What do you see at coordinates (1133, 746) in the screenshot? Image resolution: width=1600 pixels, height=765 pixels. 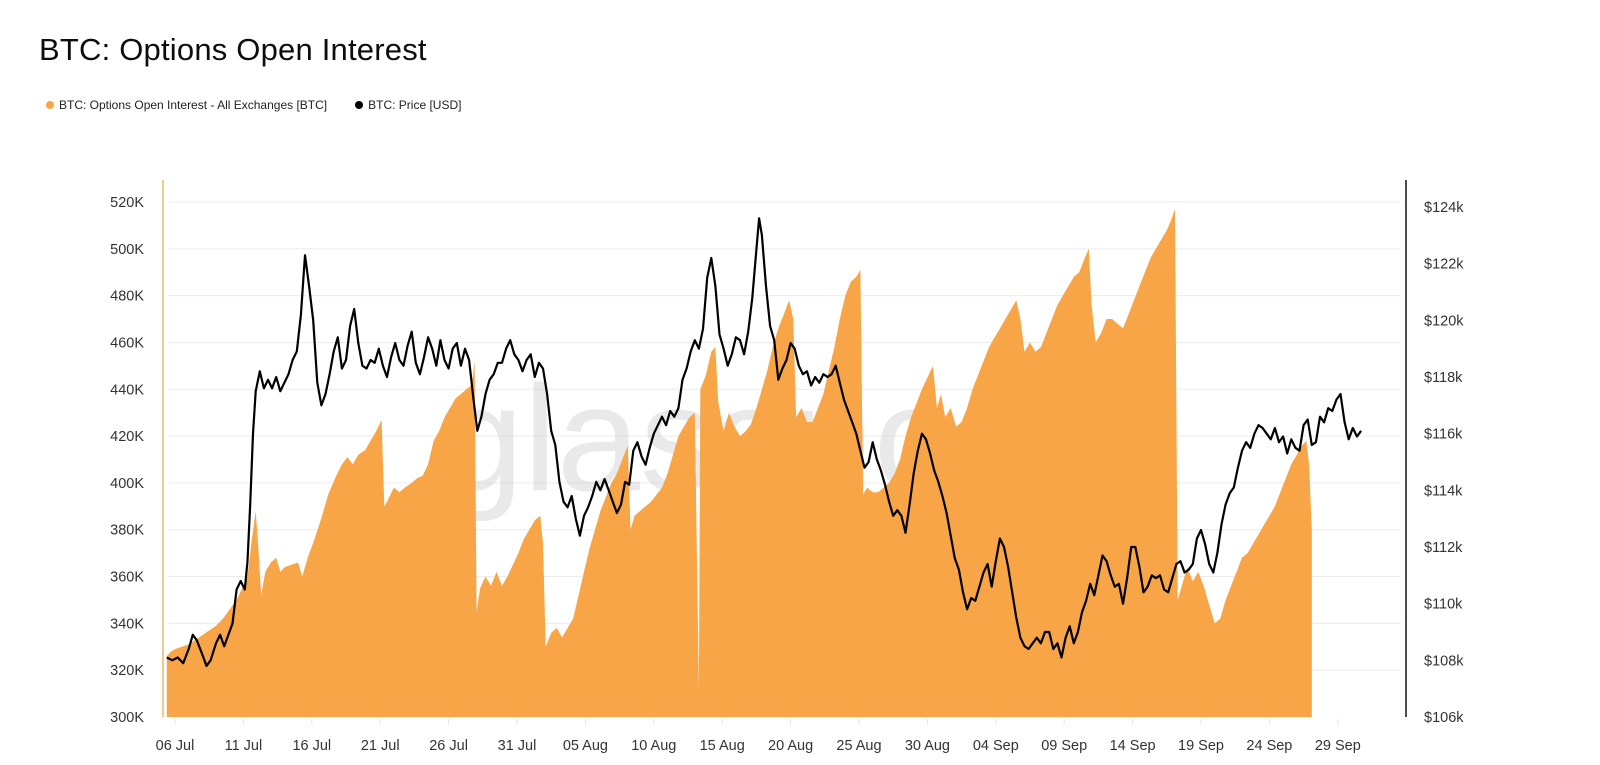 I see `x-tick-label: 14 Sep` at bounding box center [1133, 746].